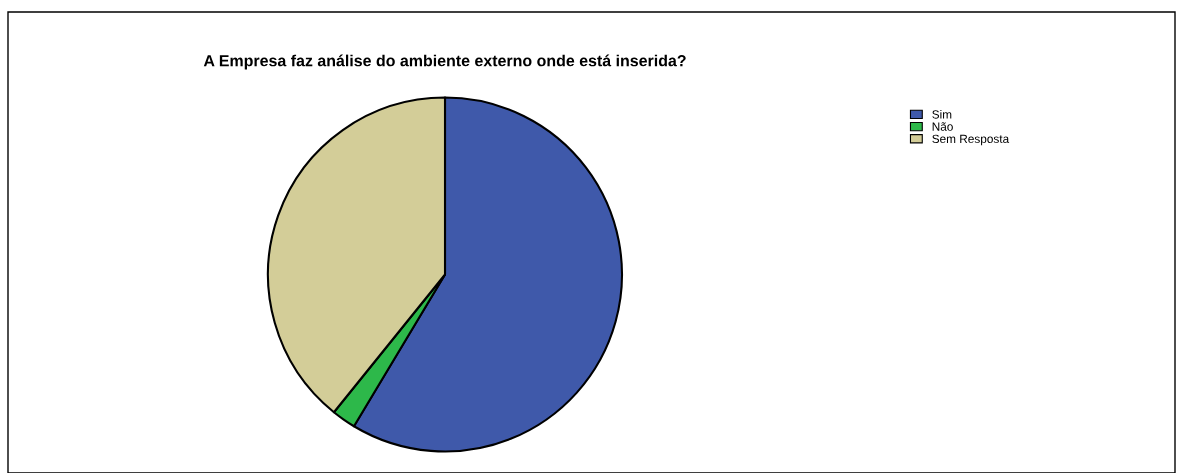  I want to click on chart-title: A Empresa faz análise do ambiente externo onde está inserida?, so click(444, 62).